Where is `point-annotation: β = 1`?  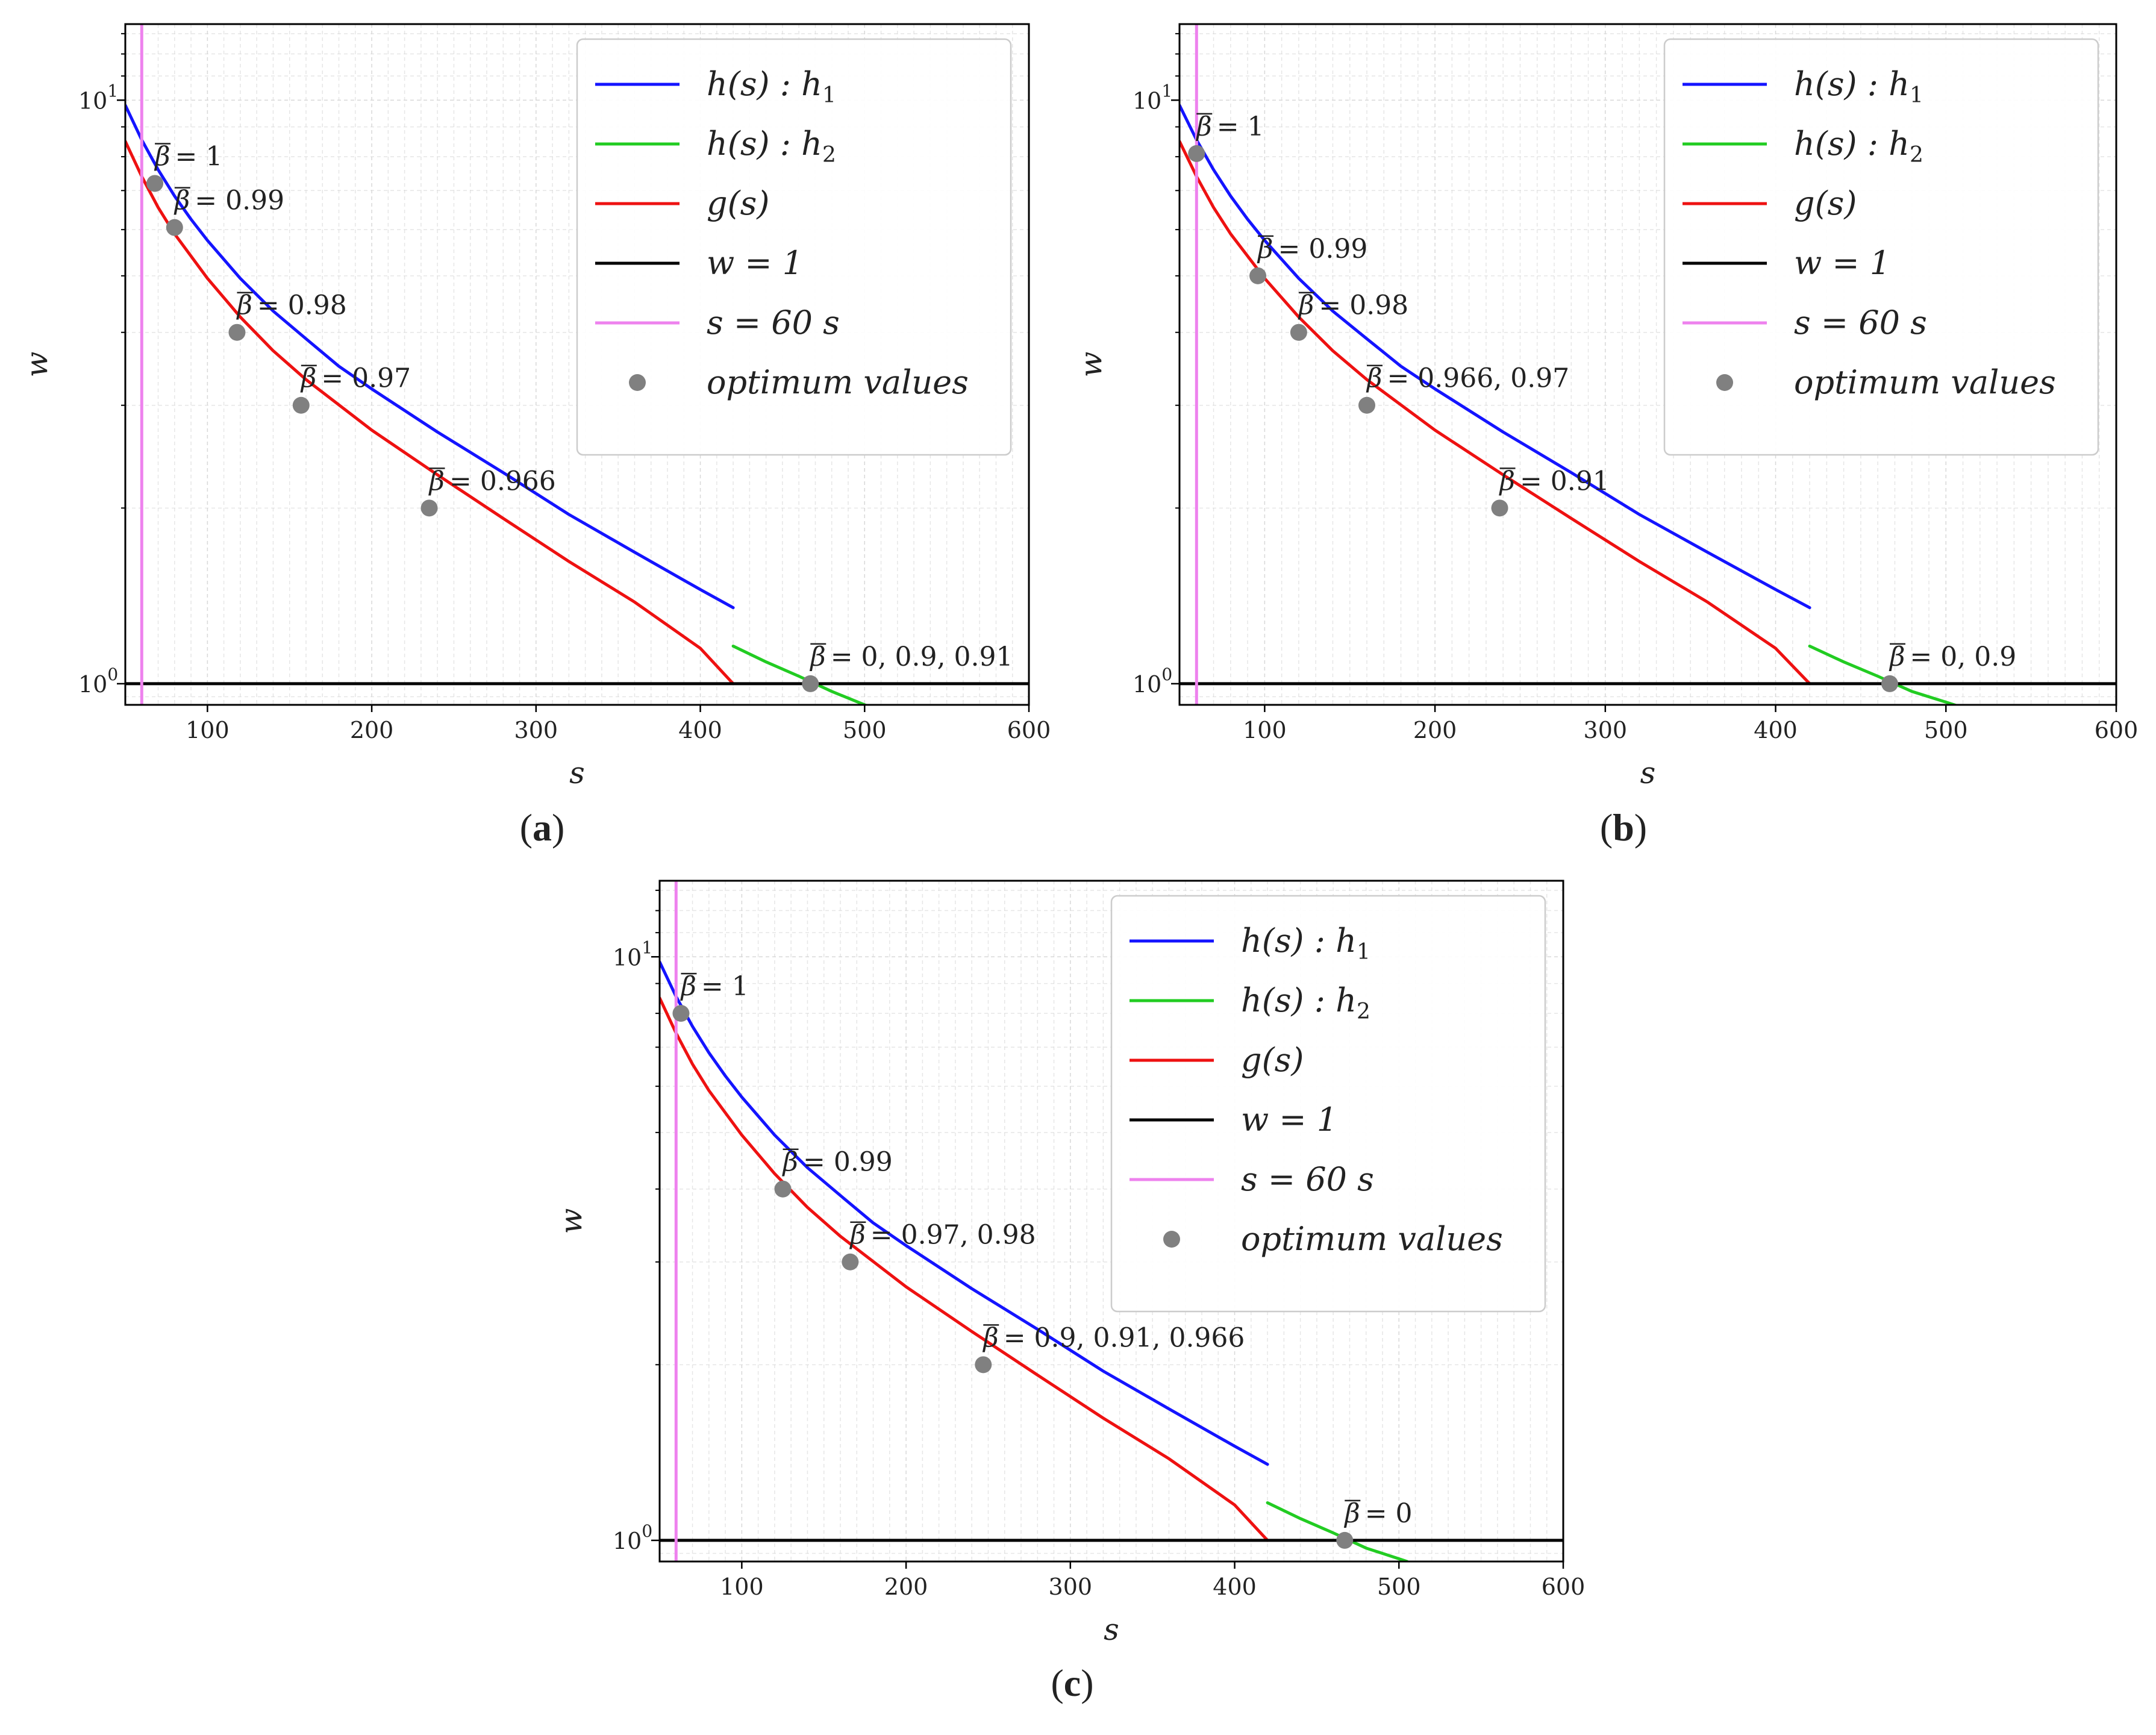
point-annotation: β = 1 is located at coordinates (1229, 127).